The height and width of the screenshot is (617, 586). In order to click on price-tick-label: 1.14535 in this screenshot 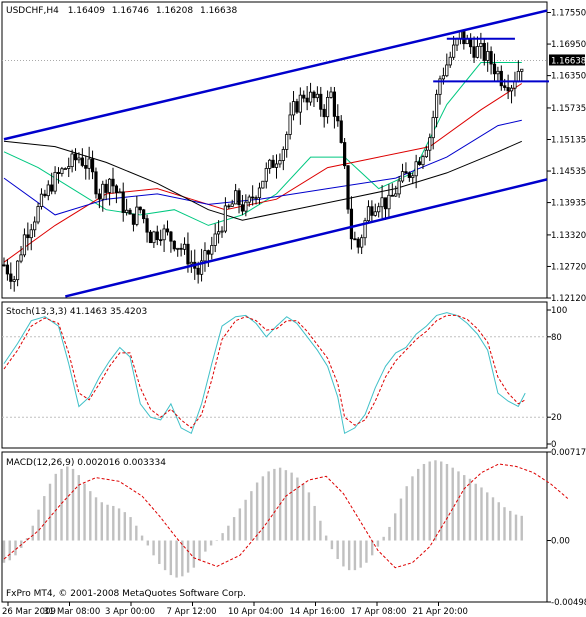, I will do `click(568, 172)`.